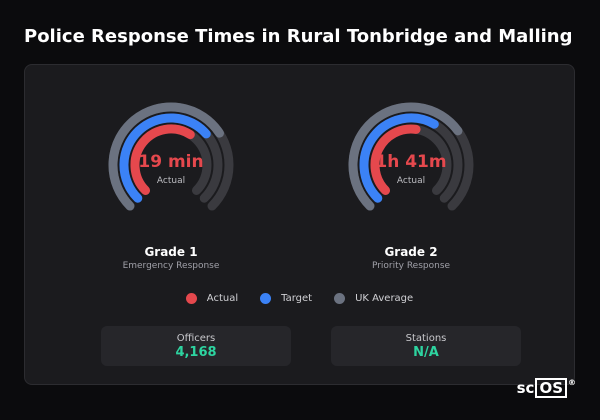  I want to click on gauge-label-grade-2: Grade 2 Priority Response, so click(411, 258).